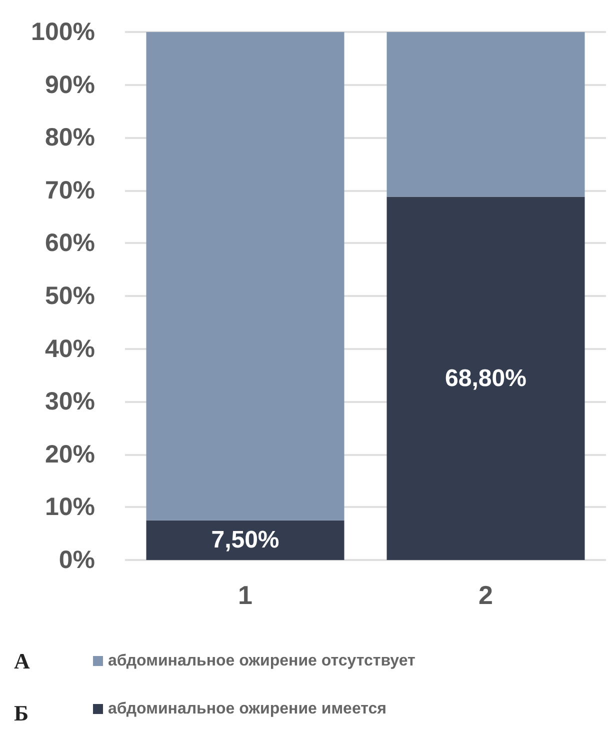 This screenshot has height=729, width=608. I want to click on y-tick-label: 20%, so click(69, 454).